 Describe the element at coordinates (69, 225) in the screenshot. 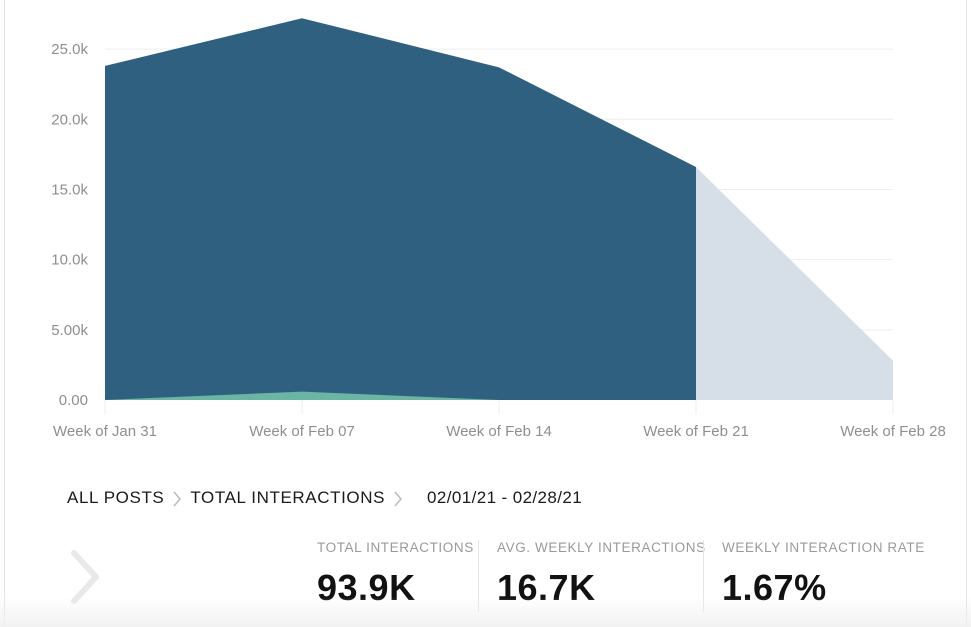

I see `y-axis: 0.00 5.00k 10.0k 15.0k 20.0k 25.0k` at that location.